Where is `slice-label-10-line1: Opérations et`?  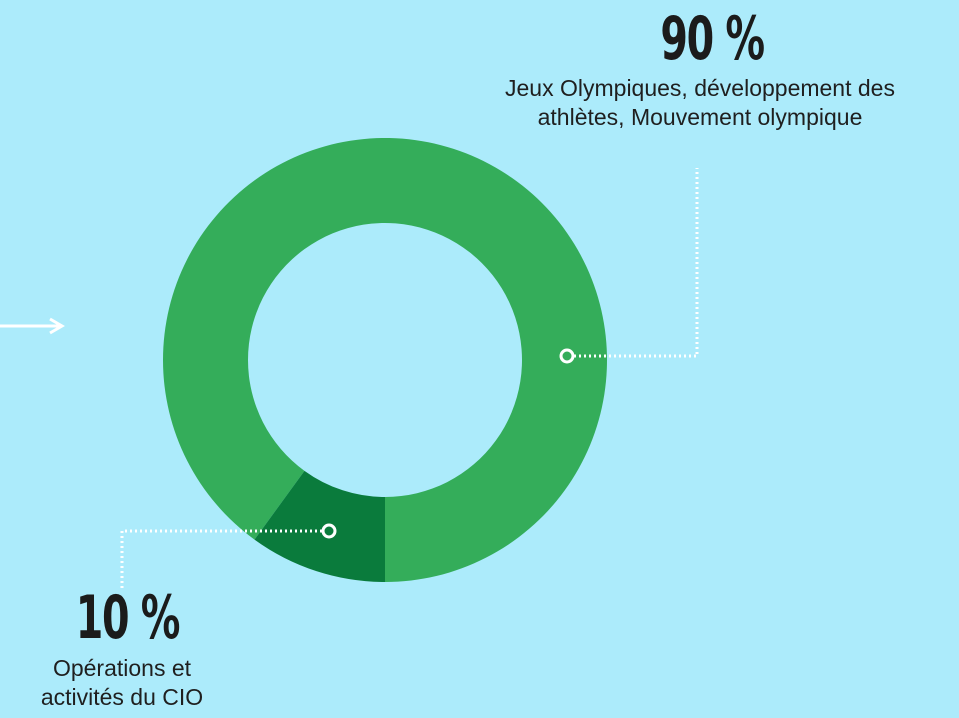
slice-label-10-line1: Opérations et is located at coordinates (122, 668).